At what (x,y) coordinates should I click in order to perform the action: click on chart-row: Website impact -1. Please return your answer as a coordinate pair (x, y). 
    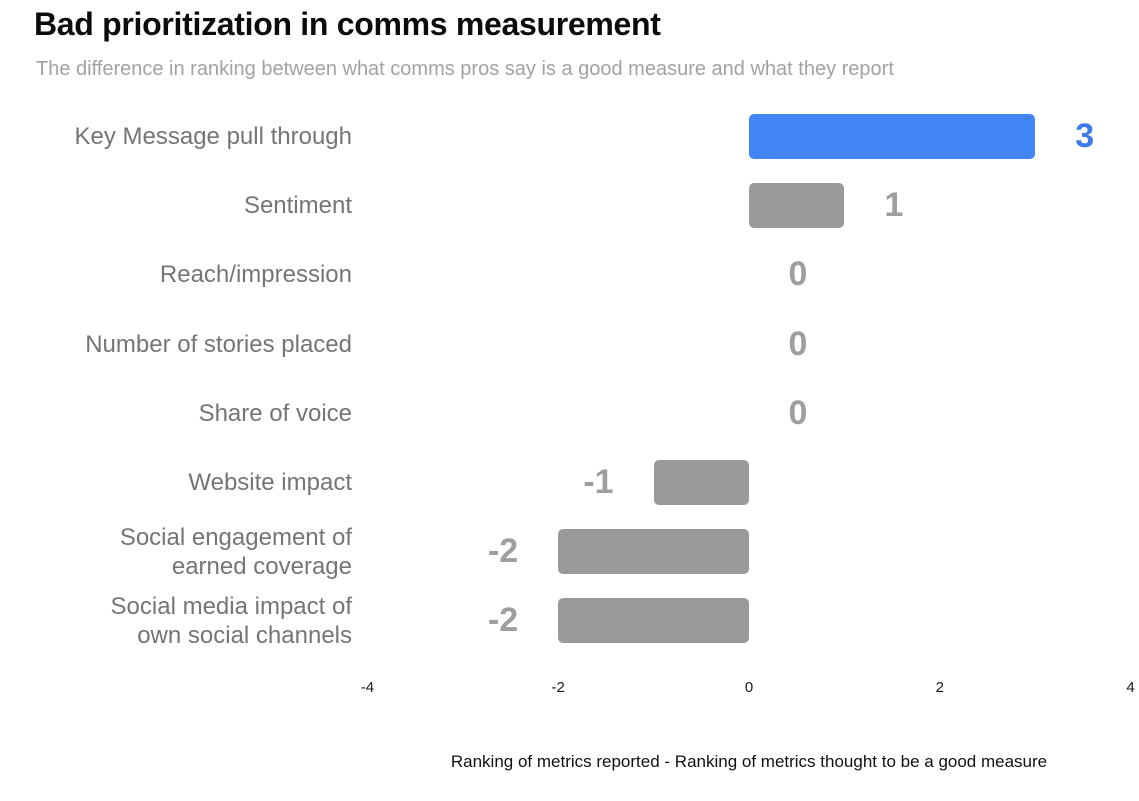
    Looking at the image, I should click on (569, 482).